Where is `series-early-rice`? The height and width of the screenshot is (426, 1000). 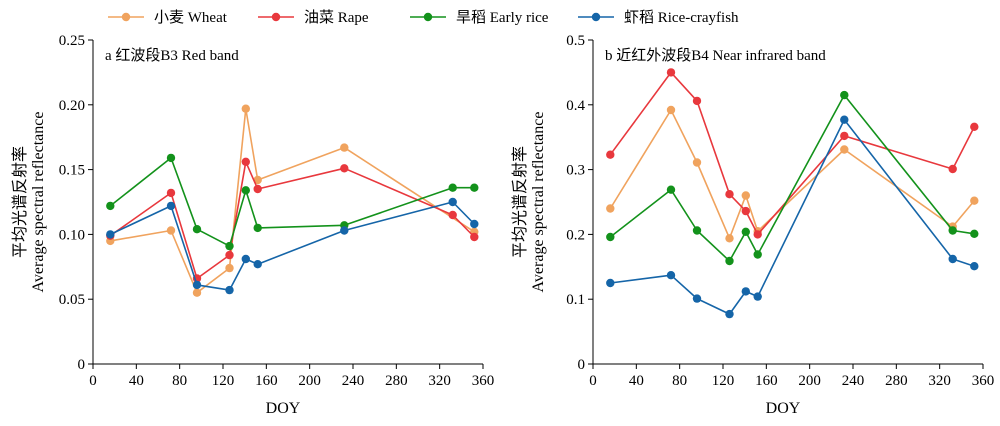 series-early-rice is located at coordinates (292, 202).